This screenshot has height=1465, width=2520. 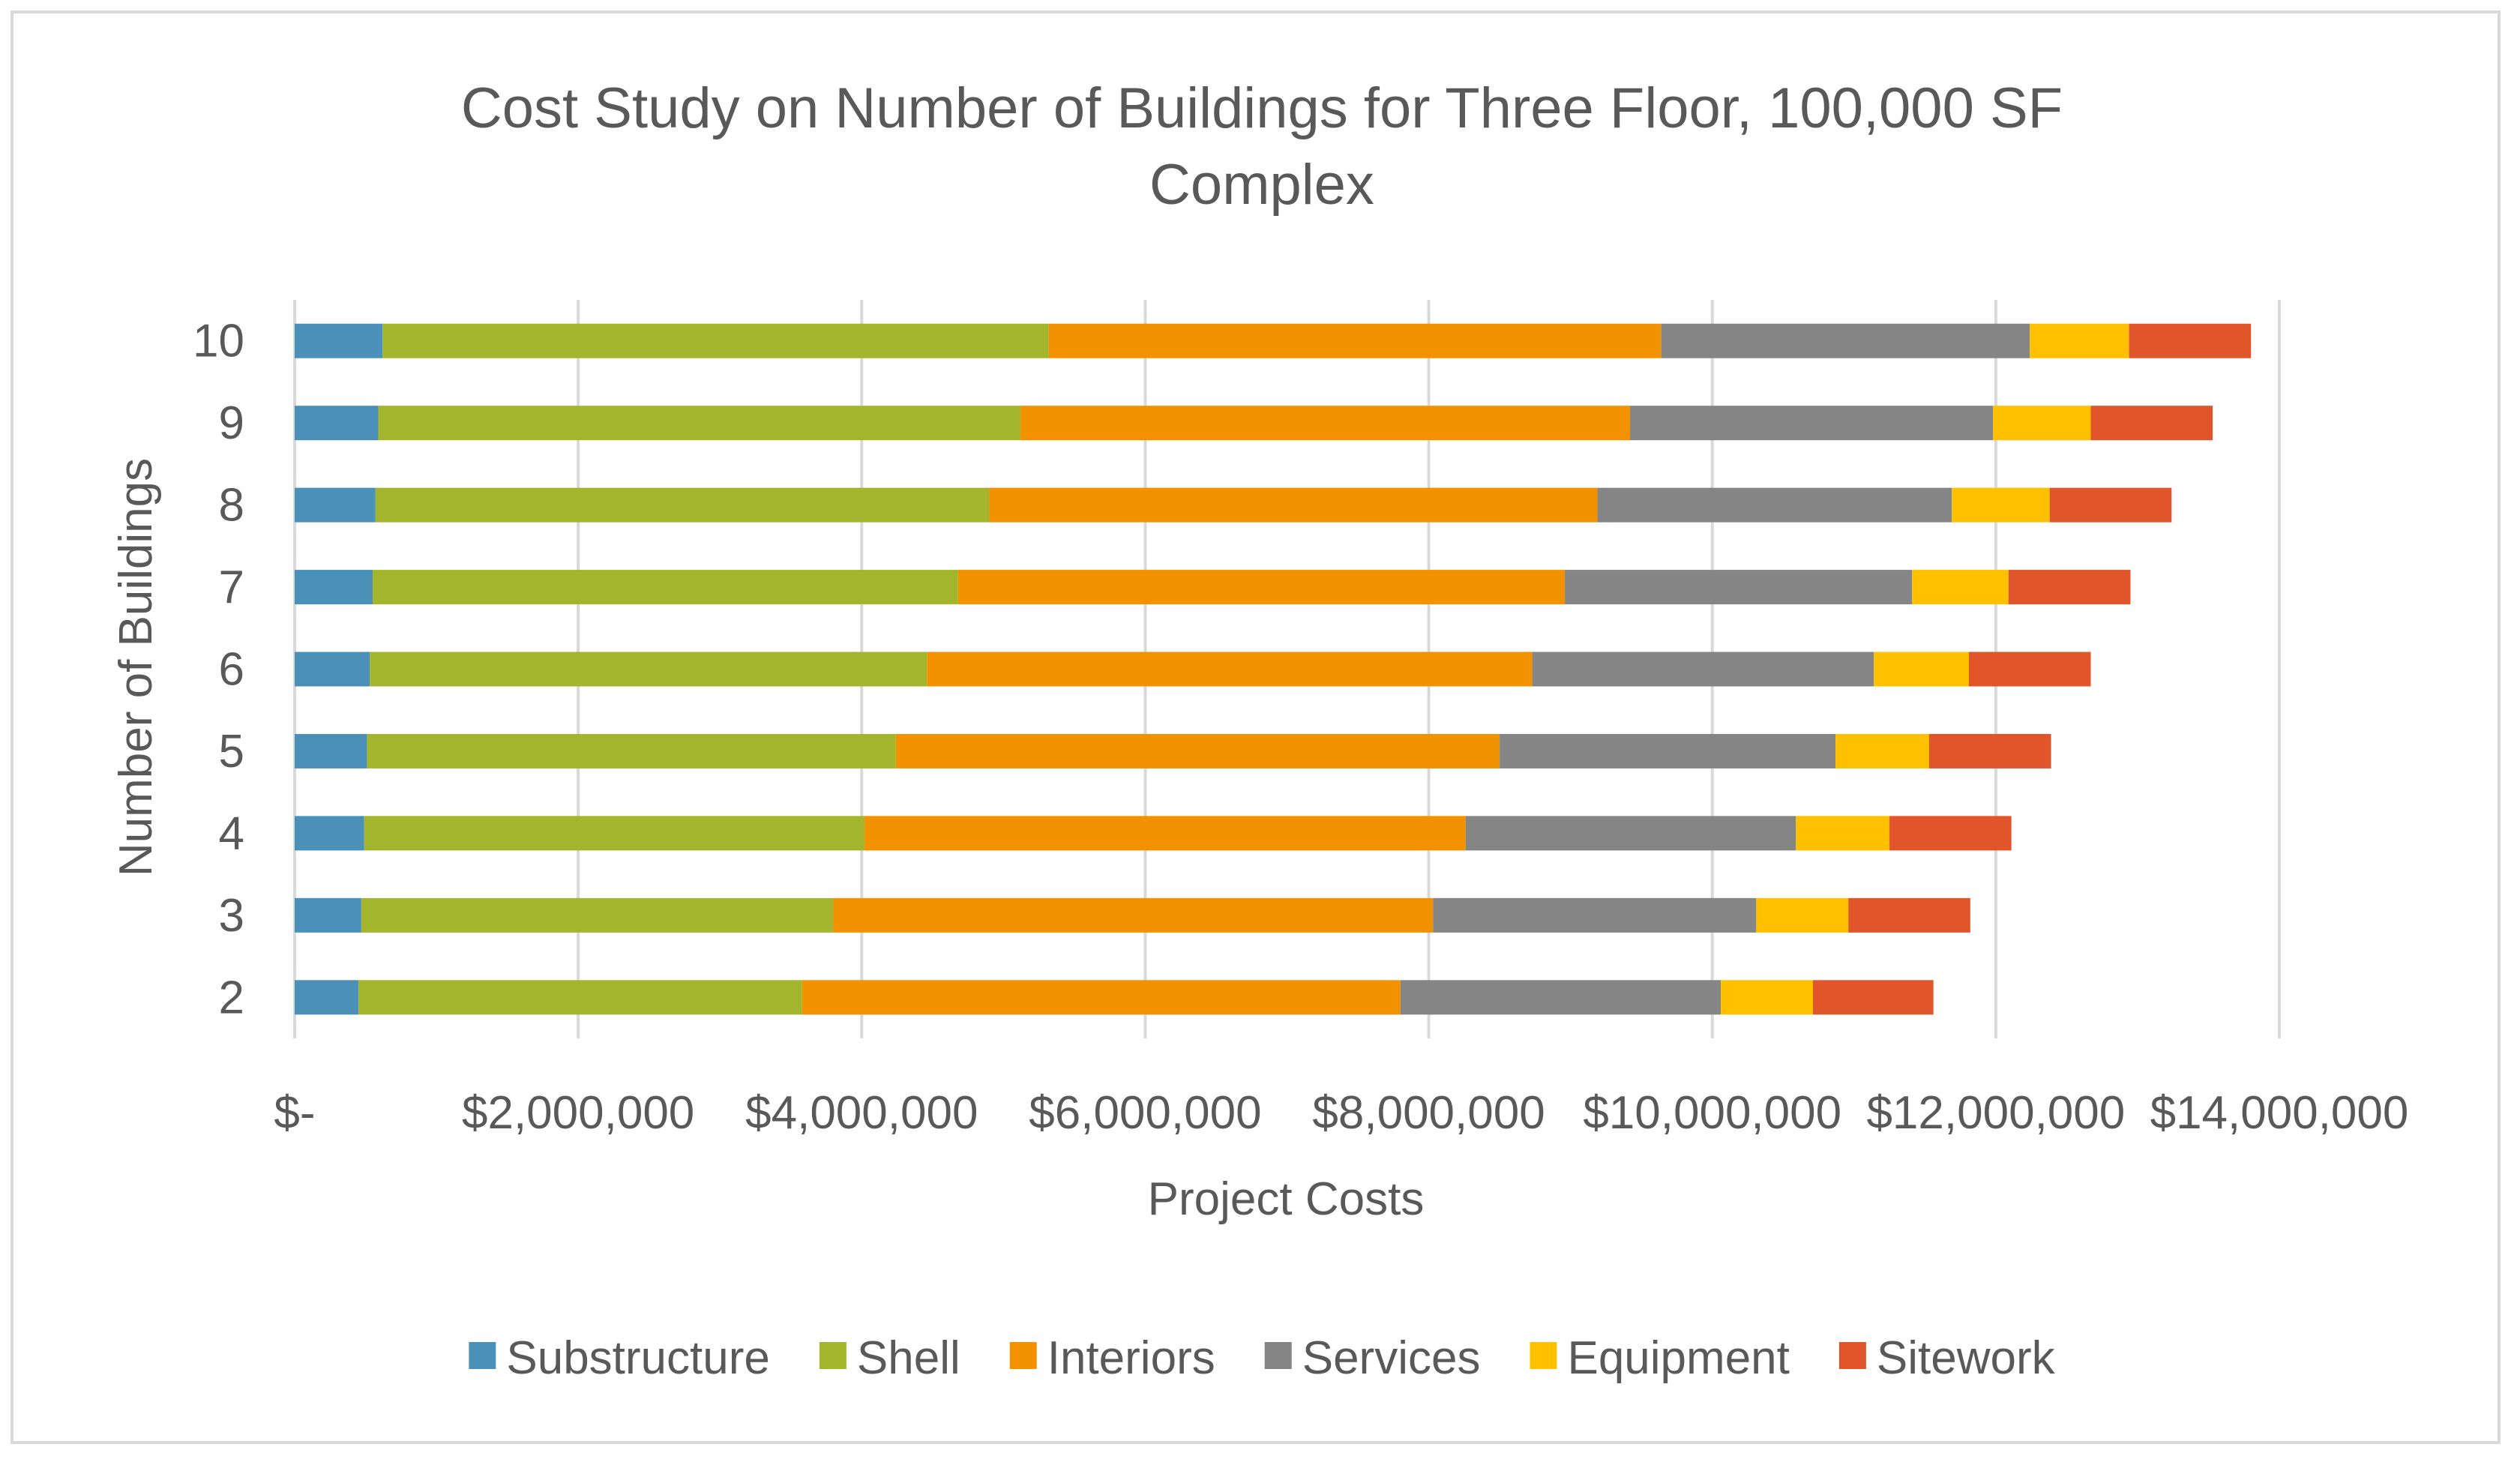 I want to click on legend-swatch-shell, so click(x=832, y=1355).